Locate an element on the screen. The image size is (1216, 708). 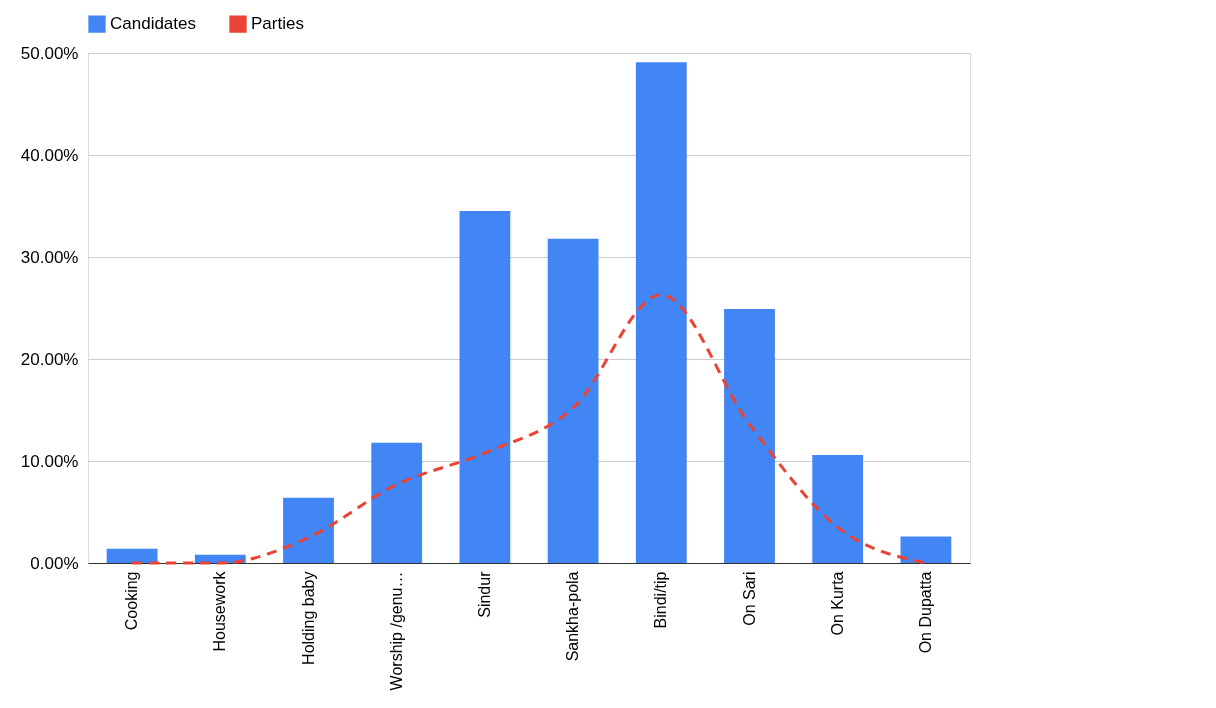
y-tick-label: 20.00% is located at coordinates (49, 359).